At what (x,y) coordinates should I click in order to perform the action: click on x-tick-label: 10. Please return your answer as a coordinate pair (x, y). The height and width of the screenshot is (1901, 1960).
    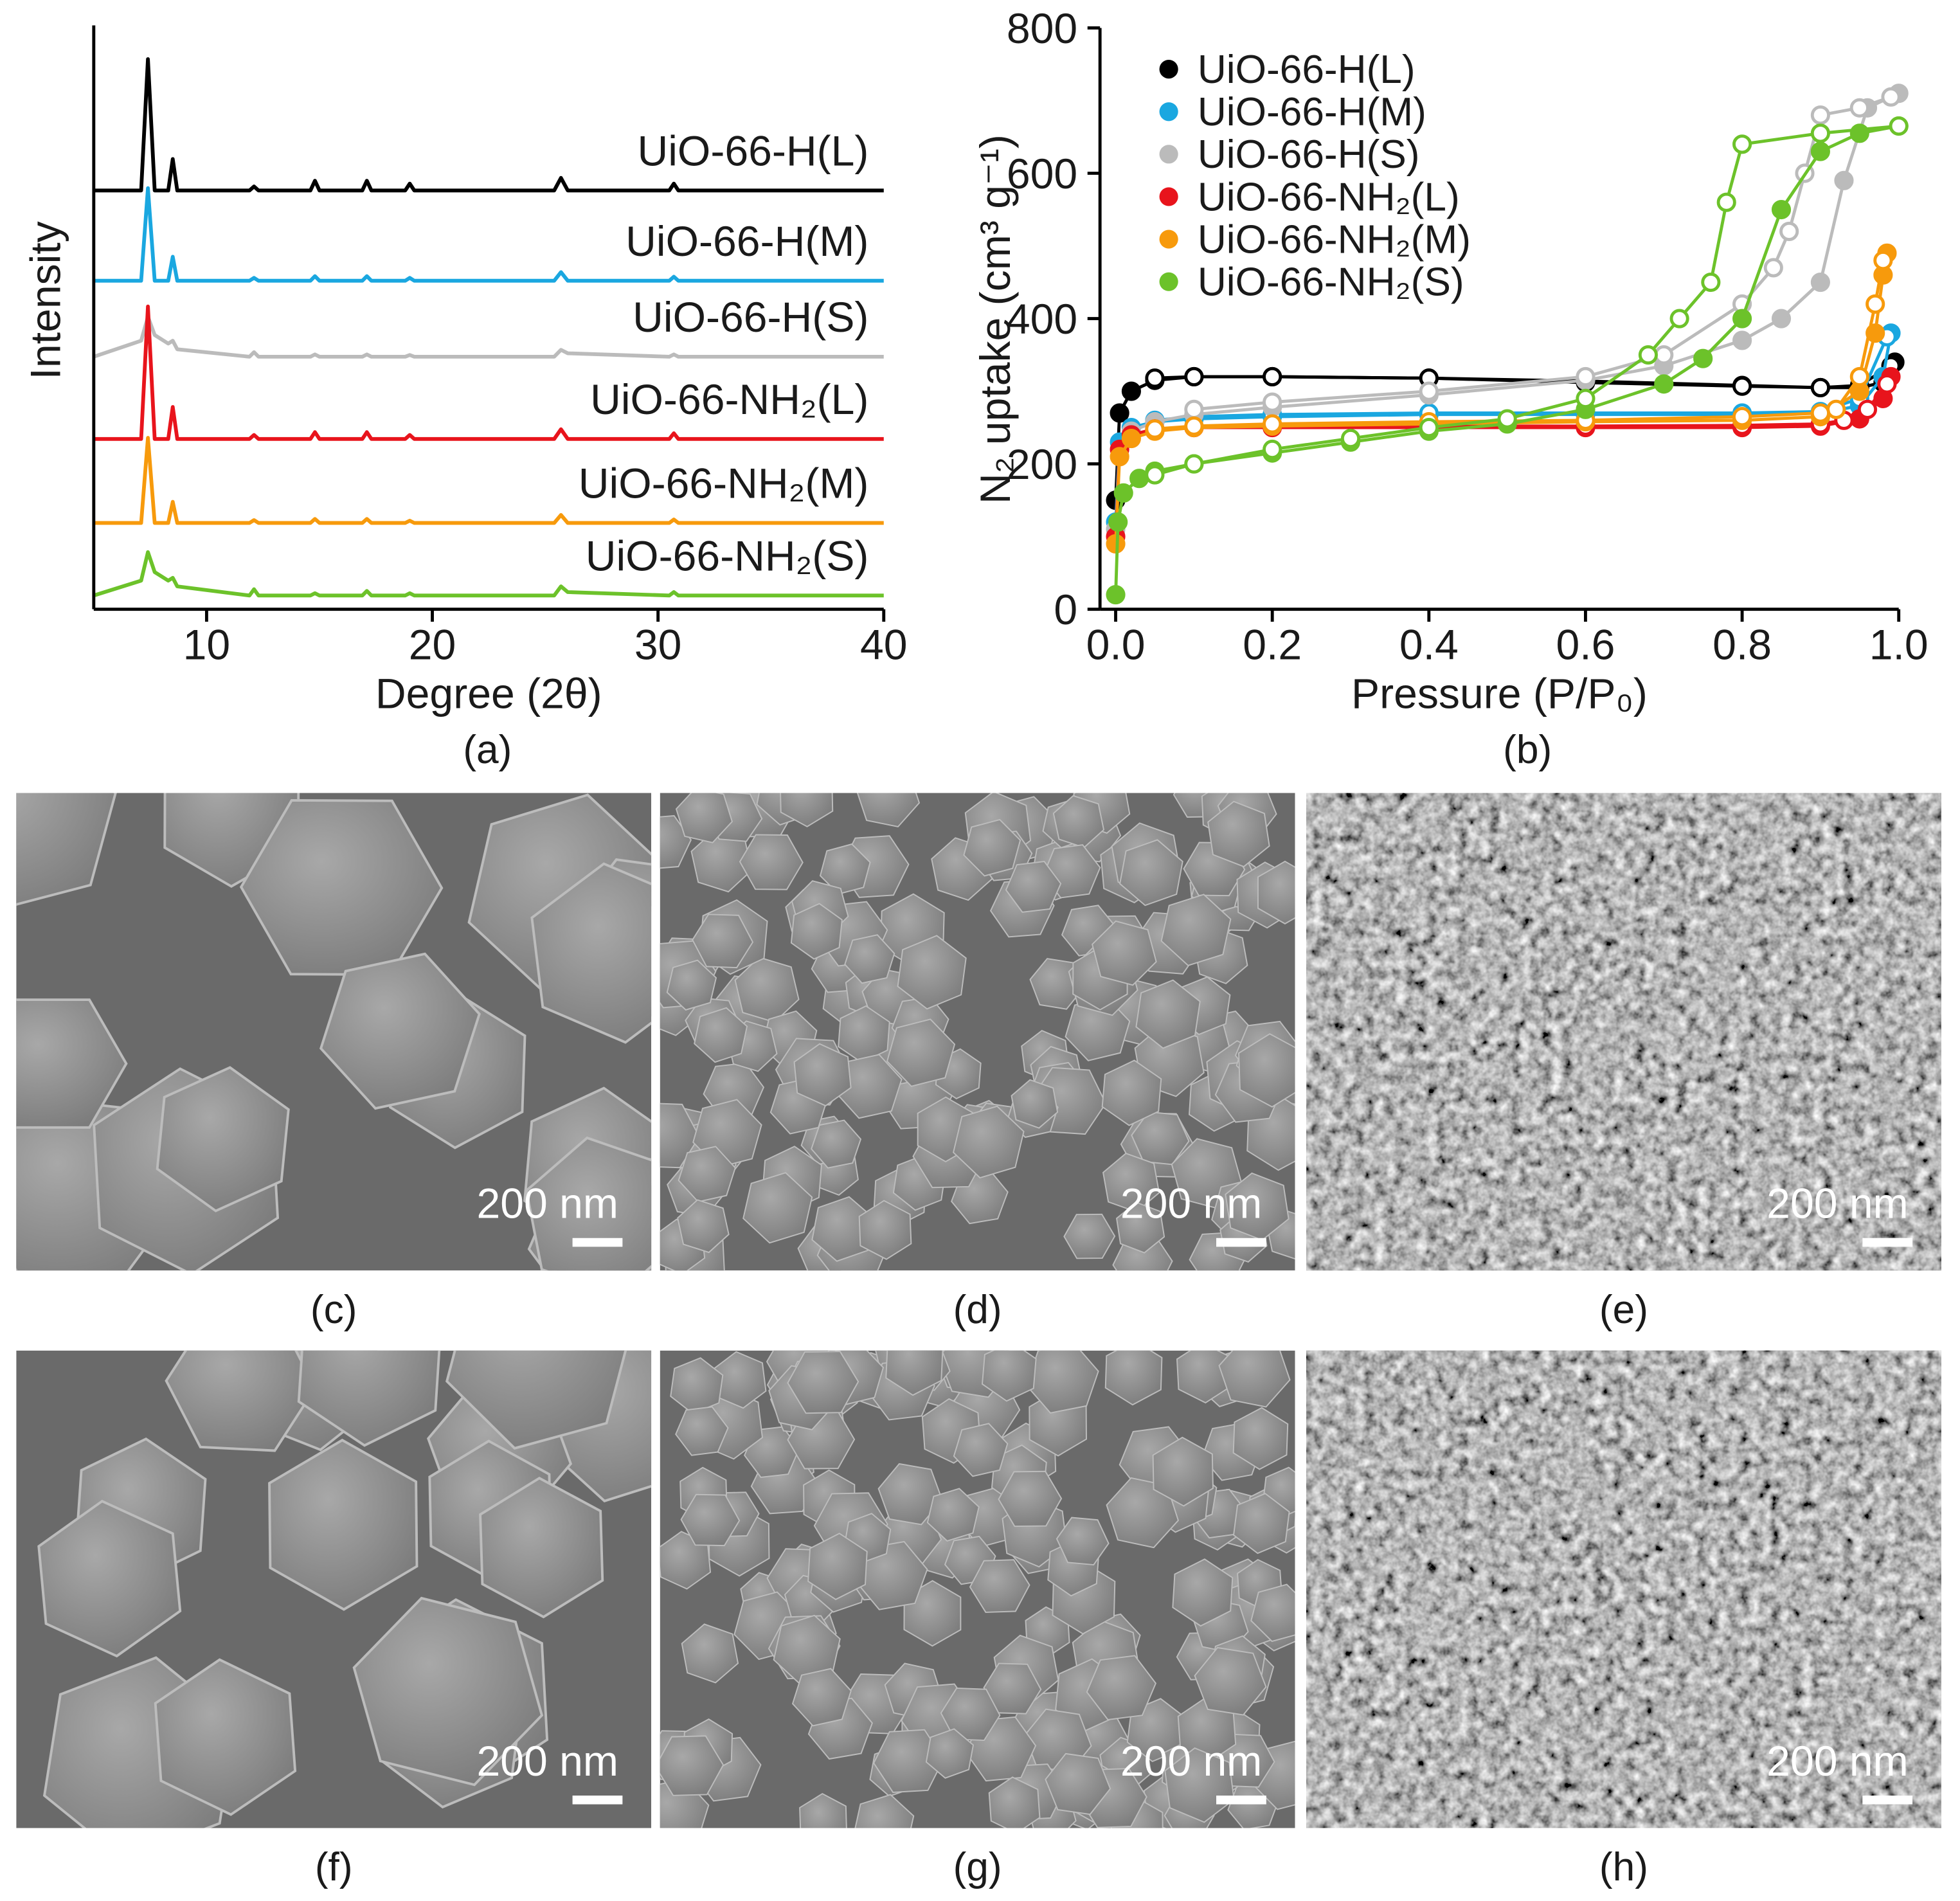
    Looking at the image, I should click on (207, 645).